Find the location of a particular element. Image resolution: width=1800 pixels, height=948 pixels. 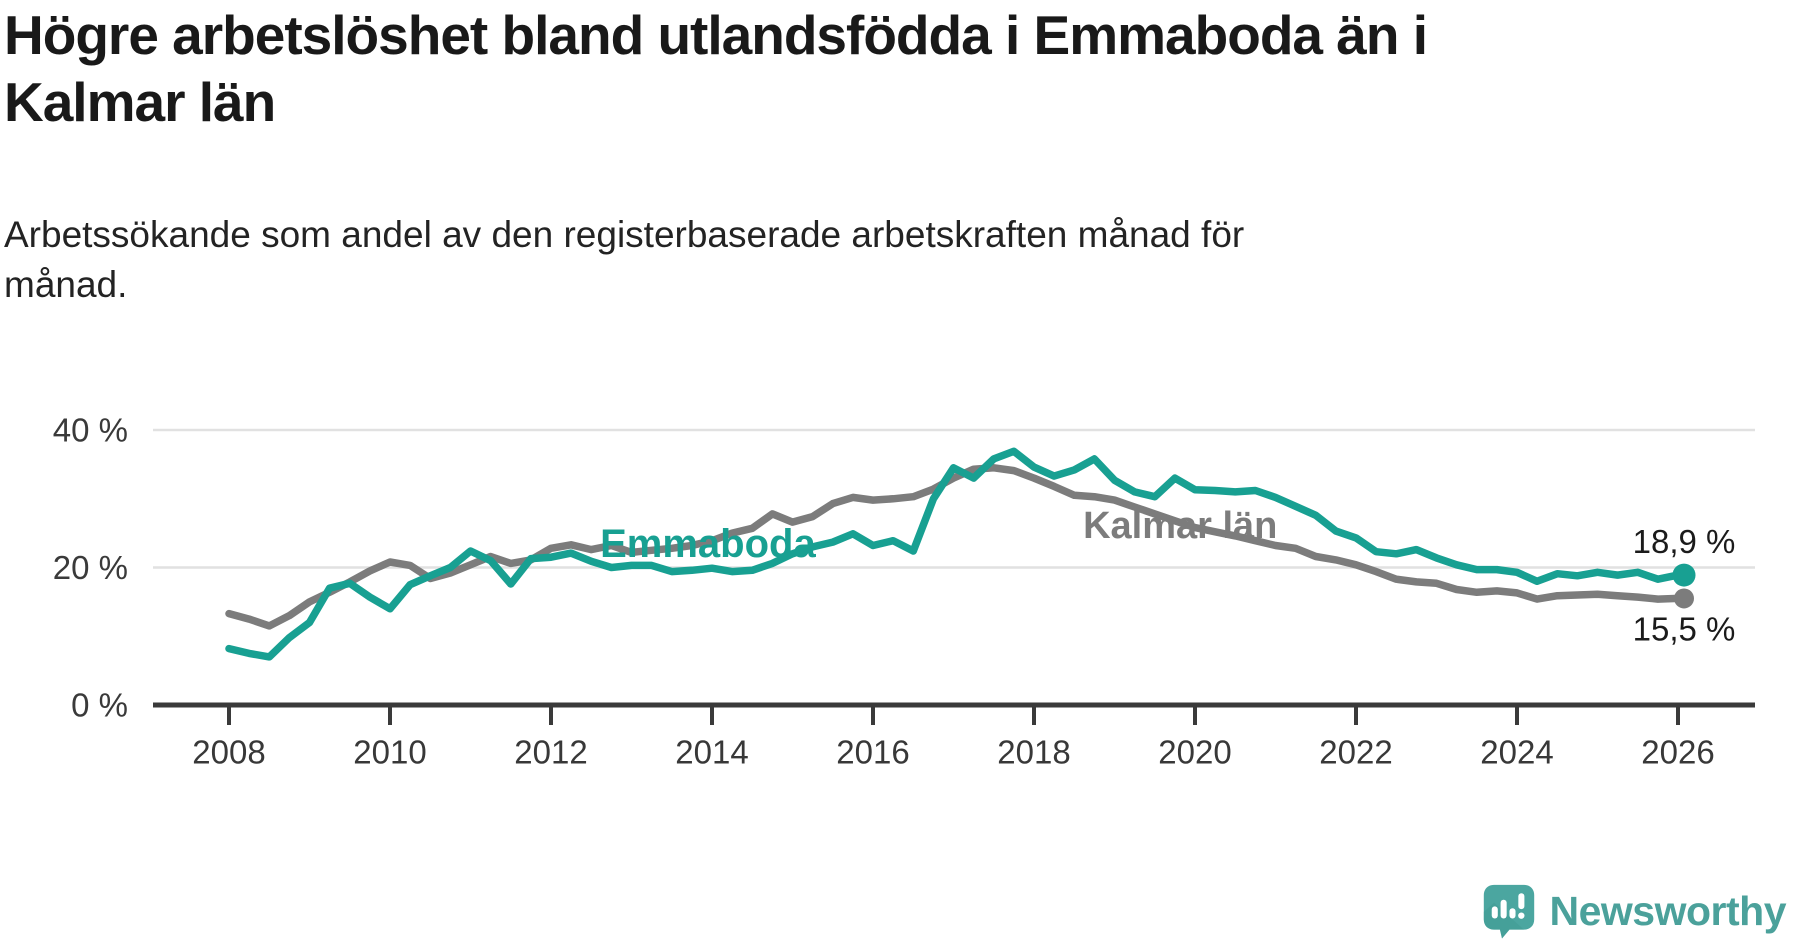

x-axis-tick-label: 2016 is located at coordinates (872, 752).